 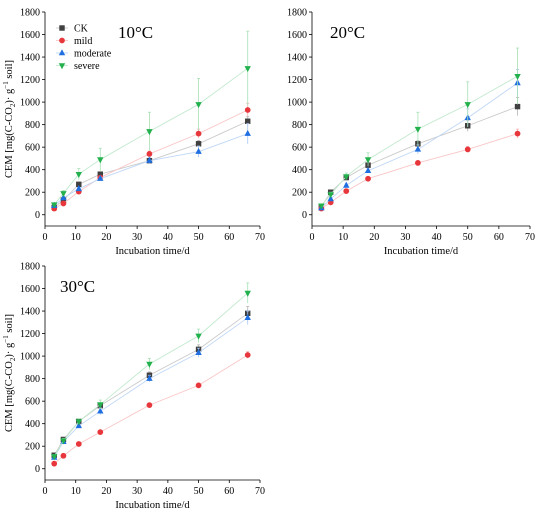 What do you see at coordinates (83, 41) in the screenshot?
I see `legend-label: mild` at bounding box center [83, 41].